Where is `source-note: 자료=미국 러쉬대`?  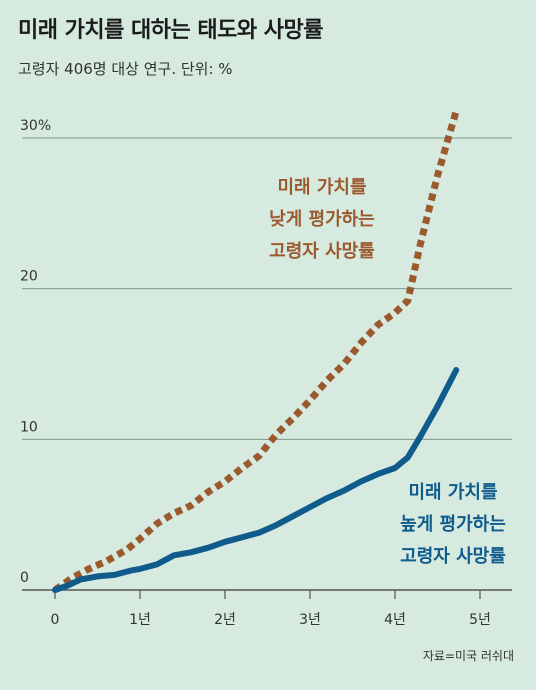 source-note: 자료=미국 러쉬대 is located at coordinates (468, 656).